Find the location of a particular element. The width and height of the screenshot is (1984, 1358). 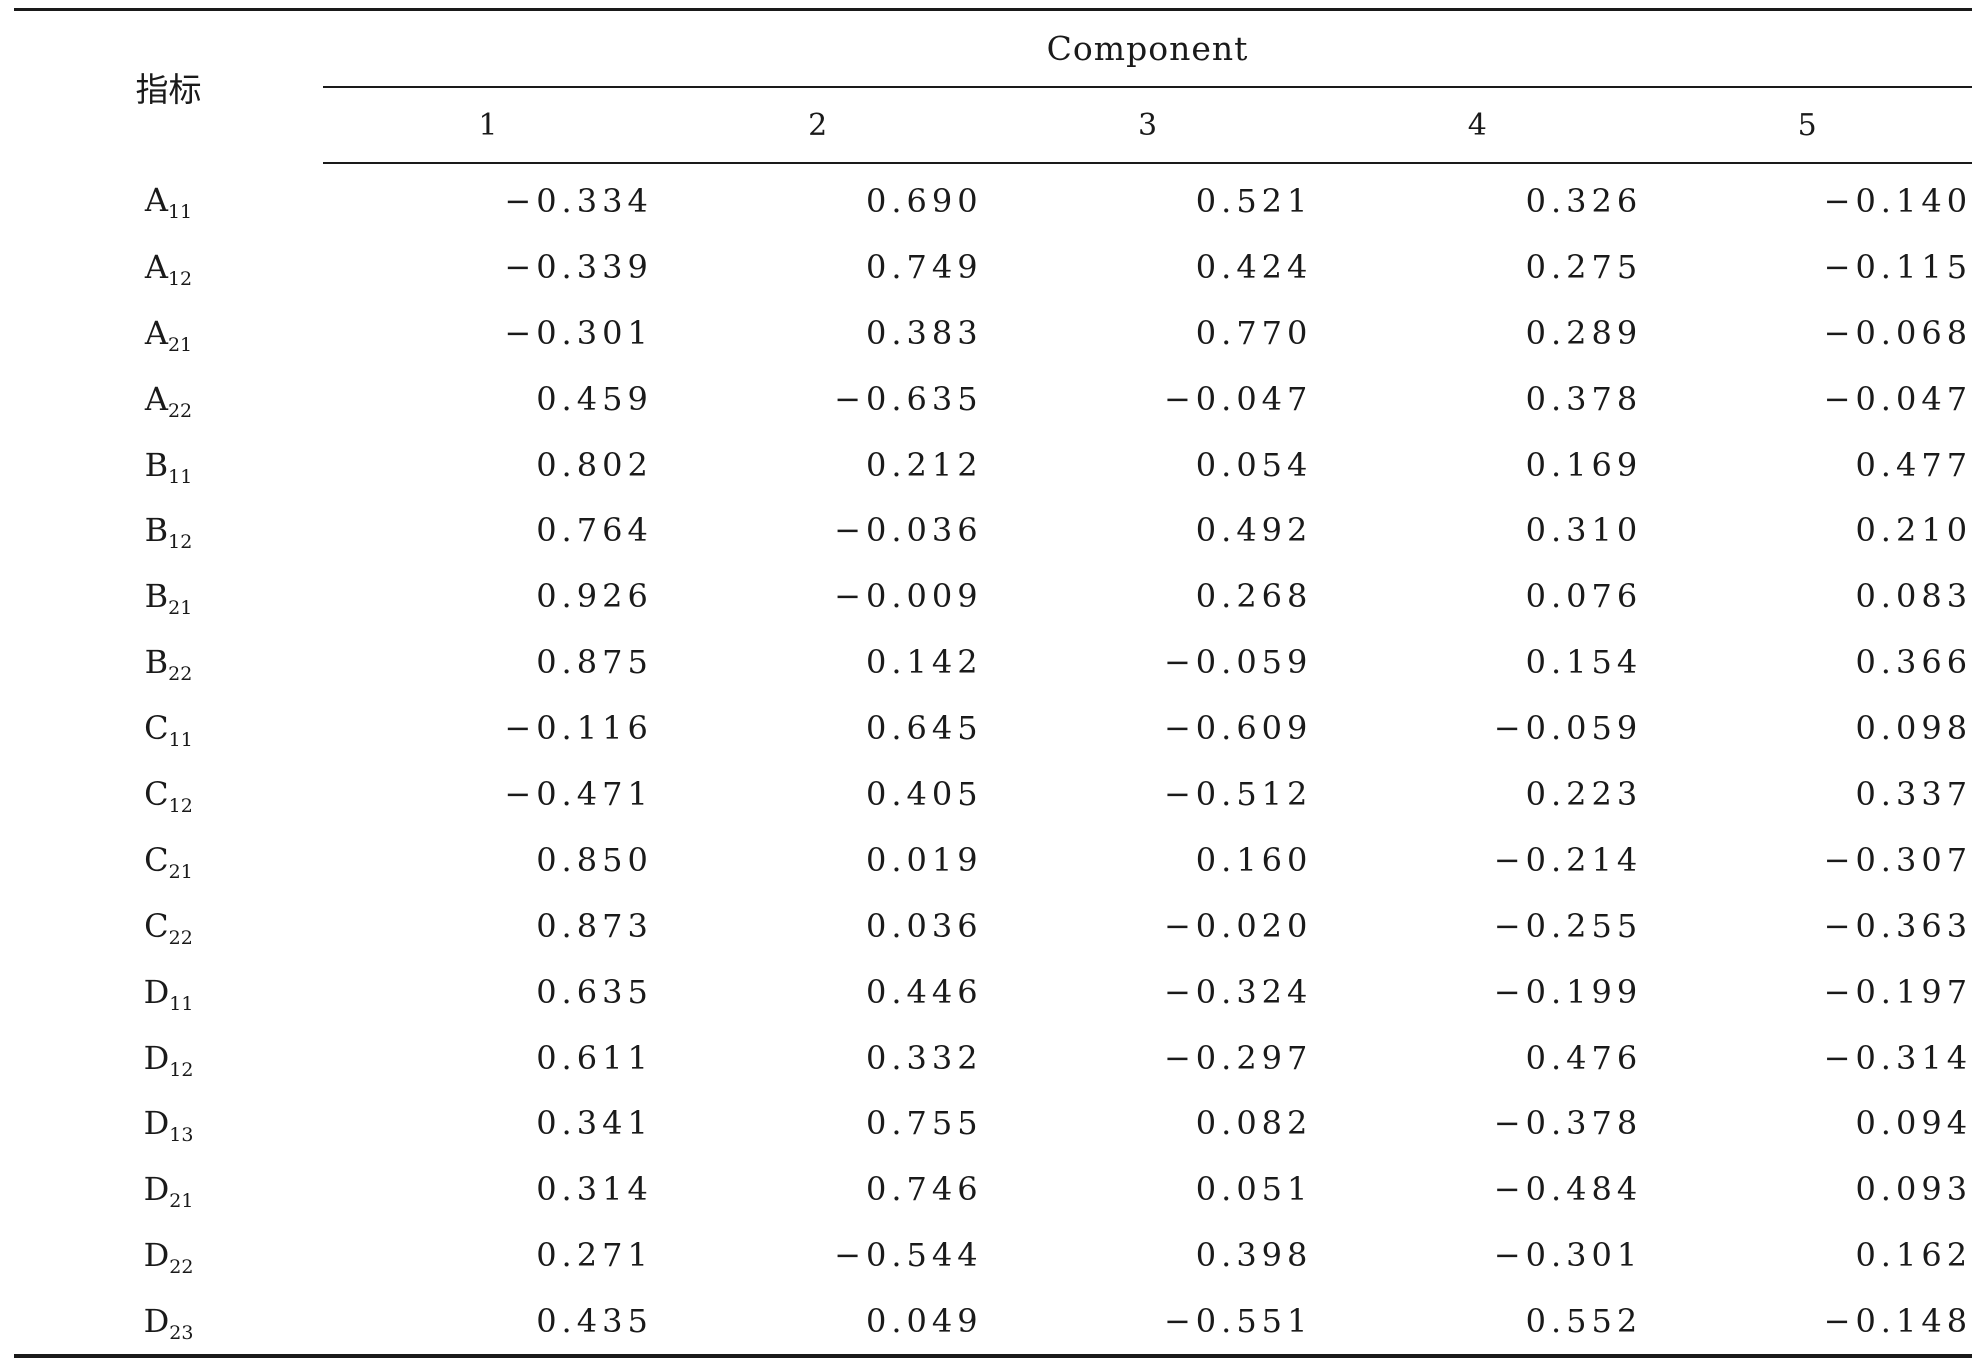

table-row: C11 −0.116 0.645 −0.609 −0.059 0.098 is located at coordinates (993, 728).